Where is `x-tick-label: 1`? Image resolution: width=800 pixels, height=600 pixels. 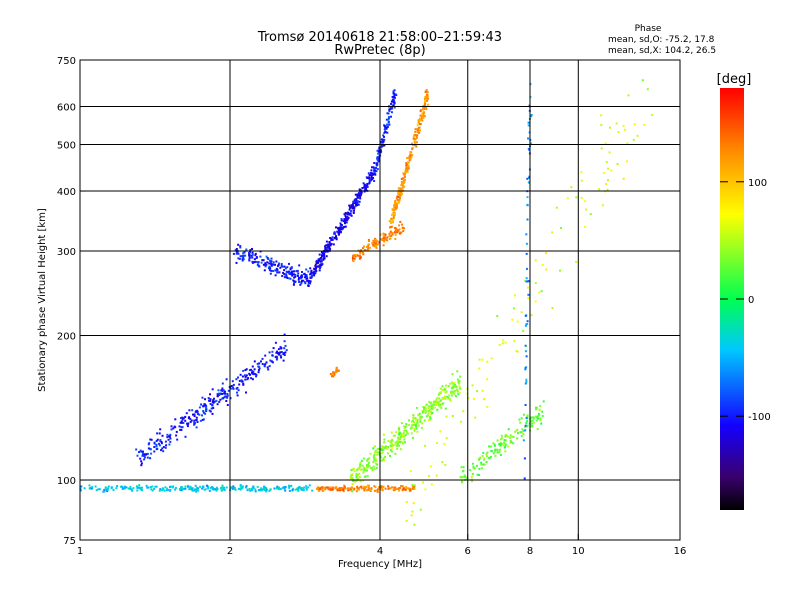 x-tick-label: 1 is located at coordinates (80, 551).